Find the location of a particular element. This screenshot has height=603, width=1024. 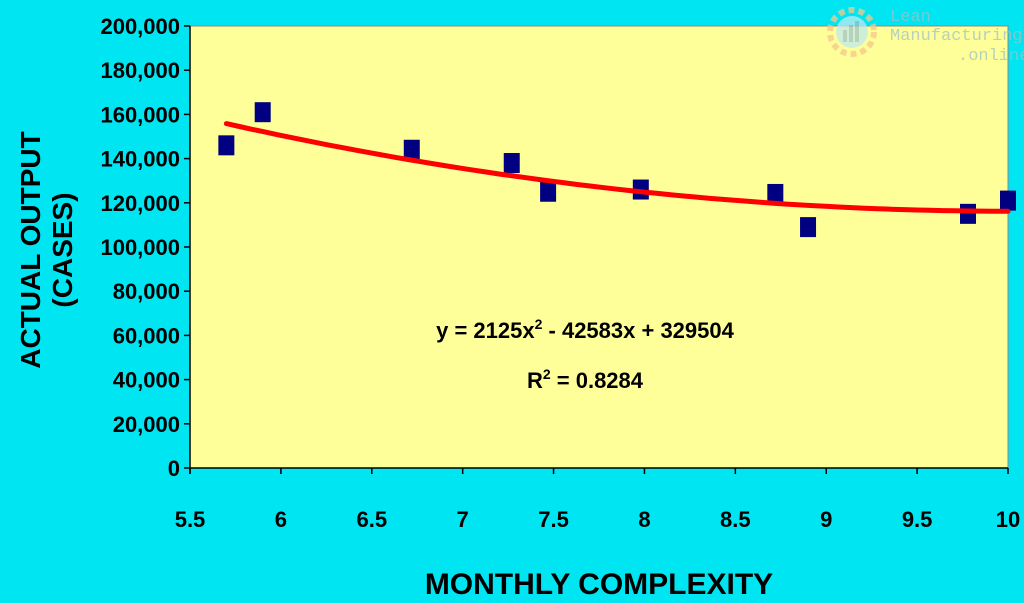

svg-text: (CASES) is located at coordinates (62, 249).